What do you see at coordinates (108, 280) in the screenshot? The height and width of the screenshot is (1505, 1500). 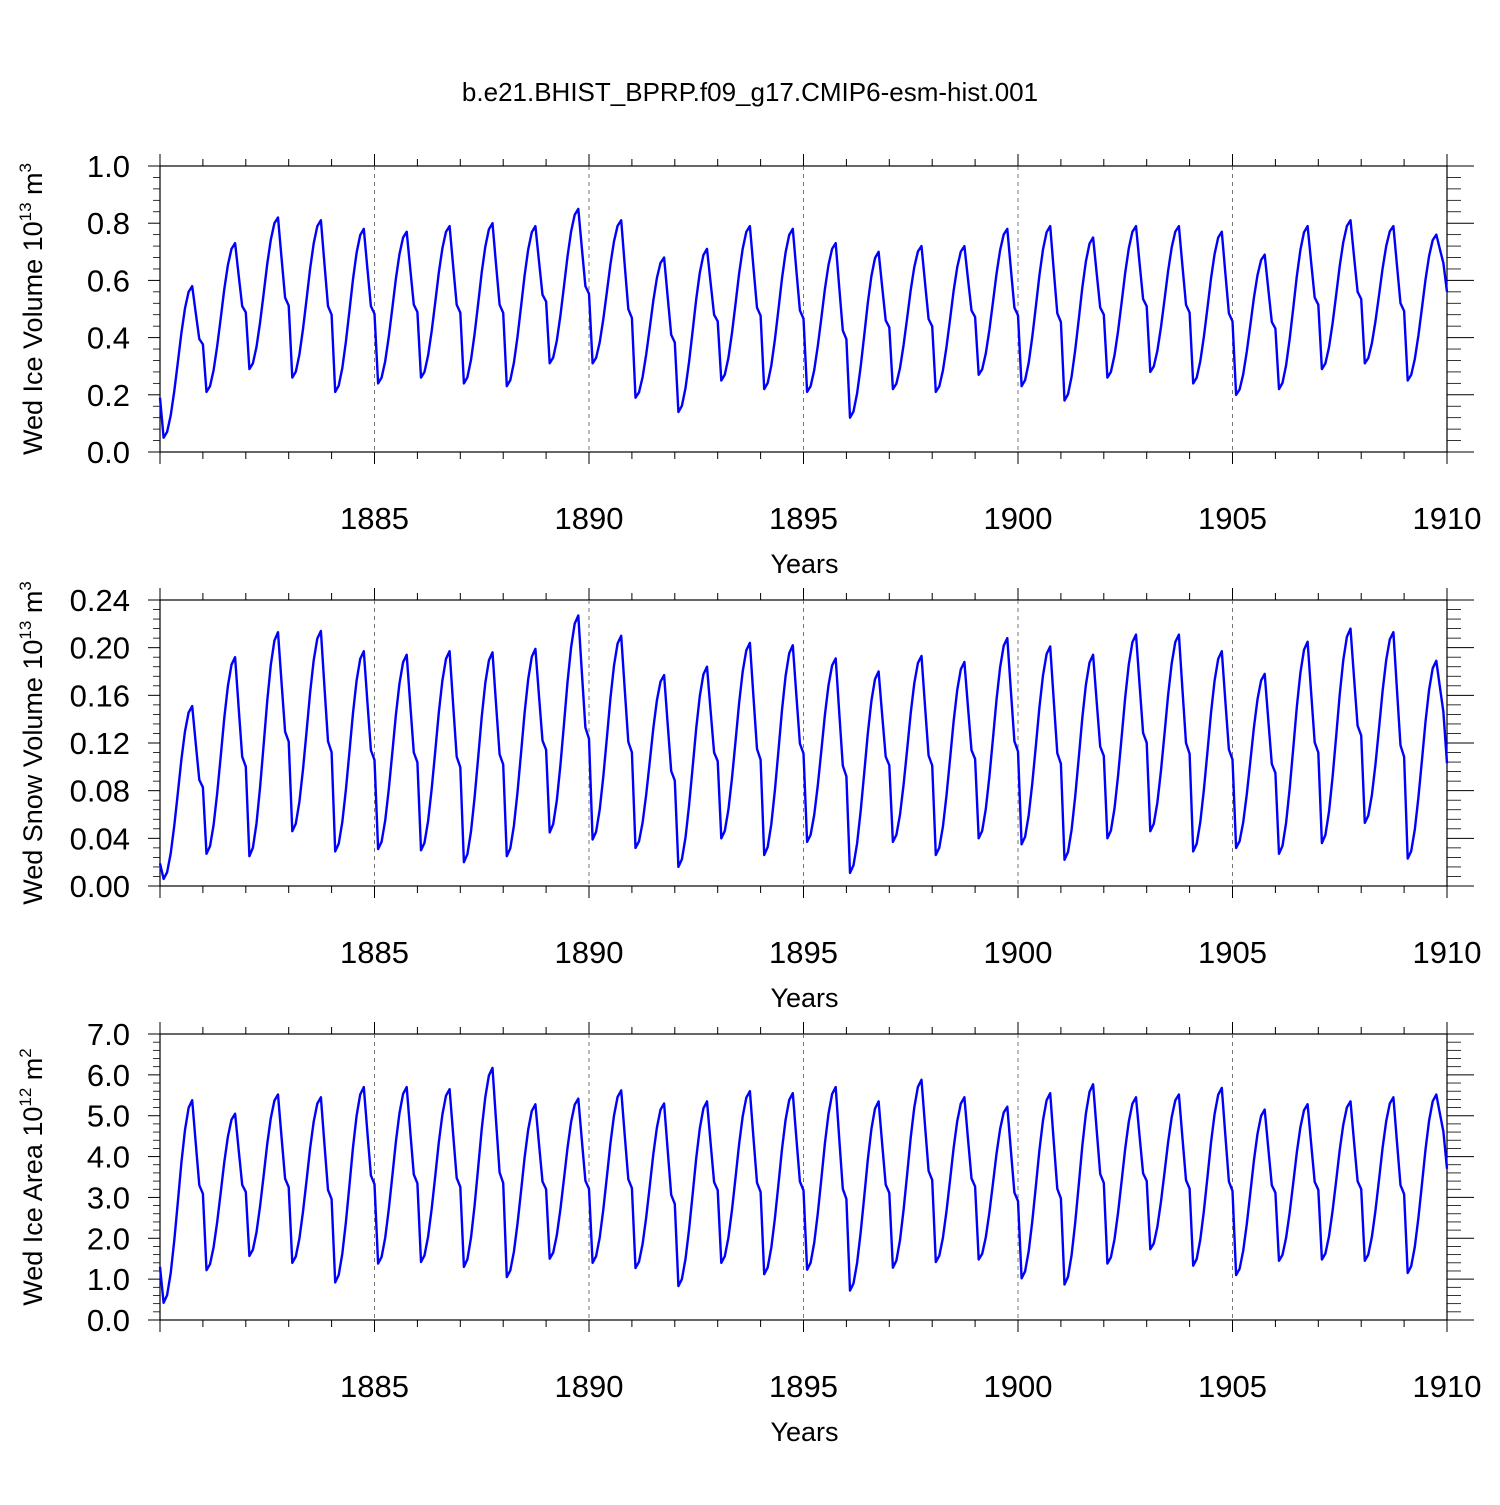 I see `ice-volume-ytick-label: 0.6` at bounding box center [108, 280].